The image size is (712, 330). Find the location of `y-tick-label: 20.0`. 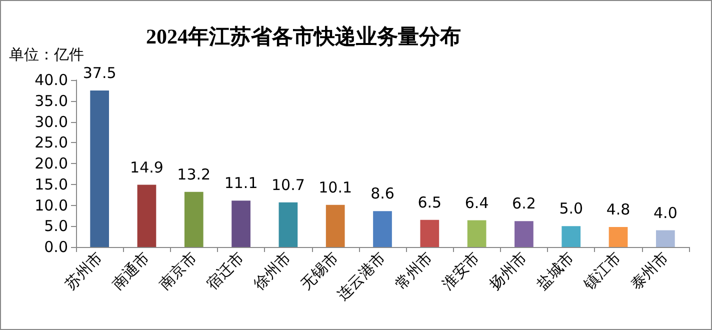

y-tick-label: 20.0 is located at coordinates (51, 163).